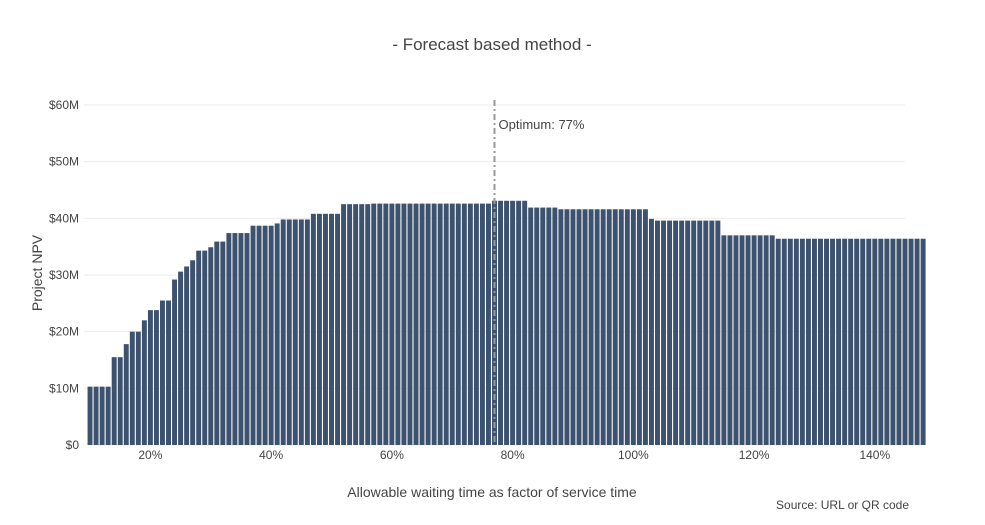 The width and height of the screenshot is (985, 525). I want to click on y-axis-label: Project NPV, so click(37, 272).